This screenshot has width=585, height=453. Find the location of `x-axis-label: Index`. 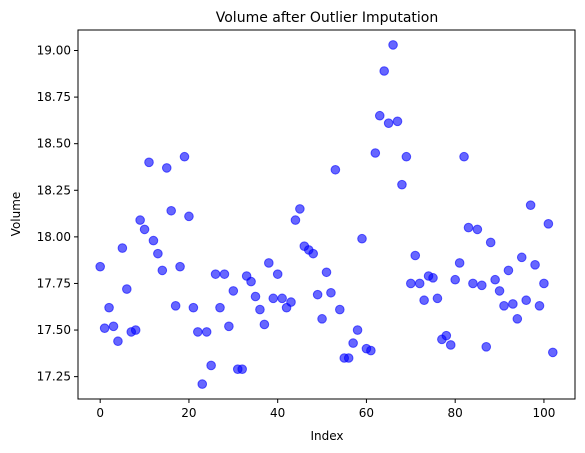

x-axis-label: Index is located at coordinates (326, 436).